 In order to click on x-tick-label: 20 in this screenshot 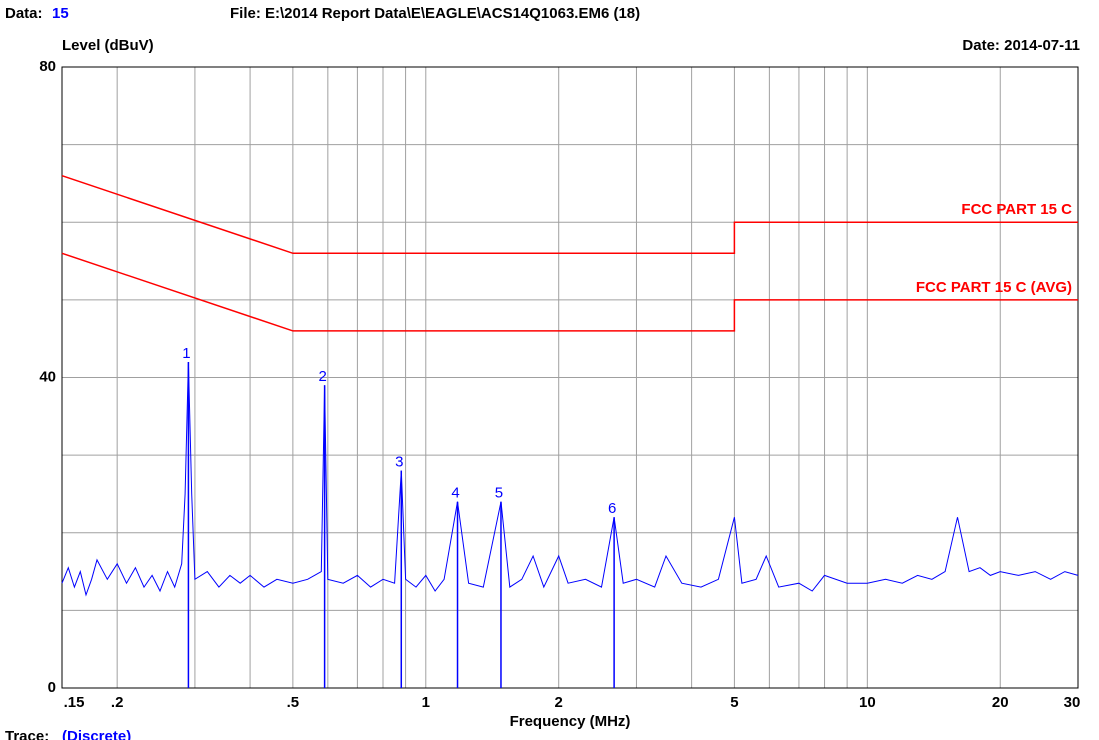, I will do `click(1000, 702)`.